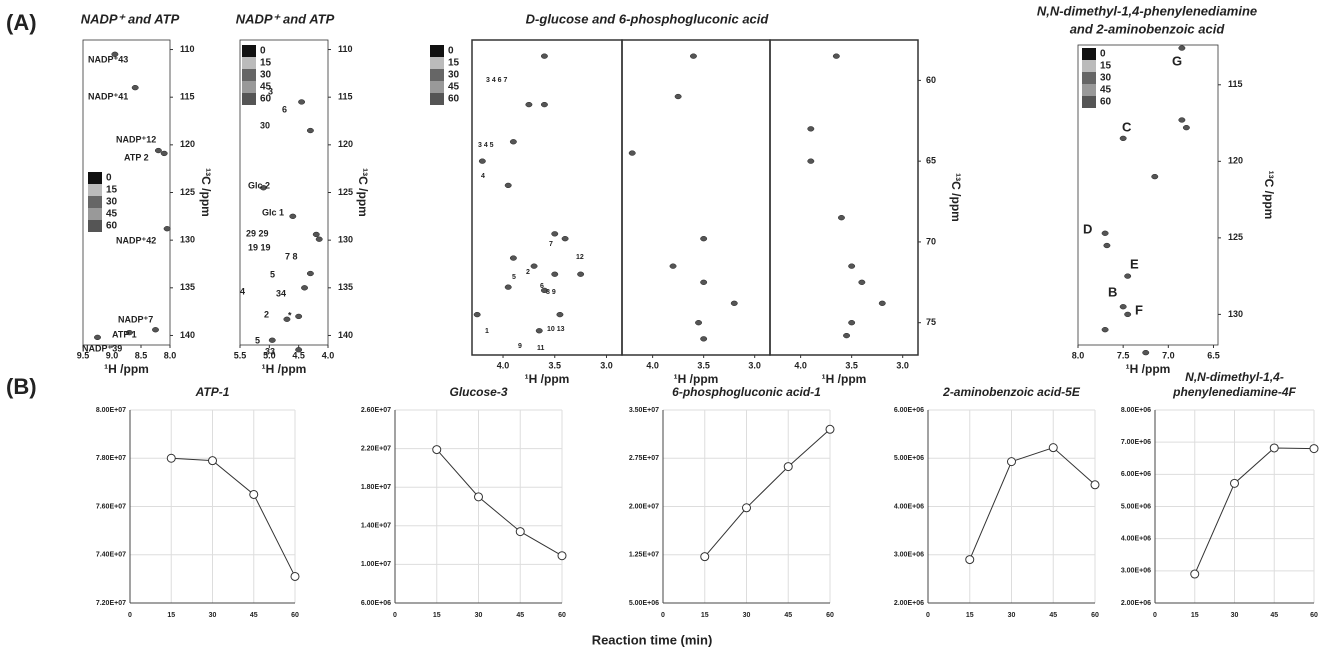 Image resolution: width=1322 pixels, height=654 pixels. I want to click on peak-annotation: 5, so click(272, 274).